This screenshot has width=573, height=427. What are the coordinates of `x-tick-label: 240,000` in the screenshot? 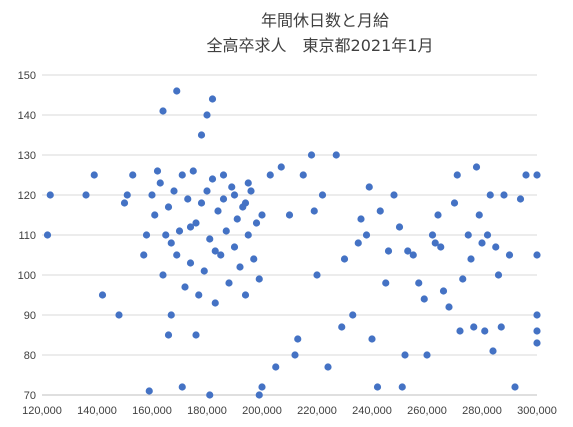 It's located at (372, 411).